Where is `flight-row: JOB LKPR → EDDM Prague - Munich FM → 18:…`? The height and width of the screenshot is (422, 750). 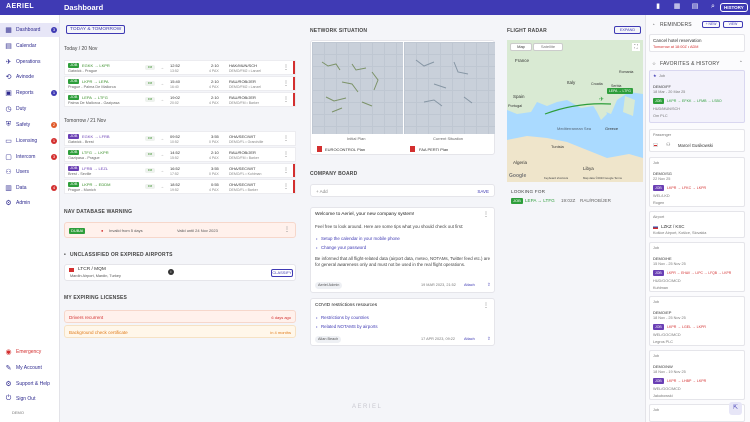 flight-row: JOB LKPR → EDDM Prague - Munich FM → 18:… is located at coordinates (180, 186).